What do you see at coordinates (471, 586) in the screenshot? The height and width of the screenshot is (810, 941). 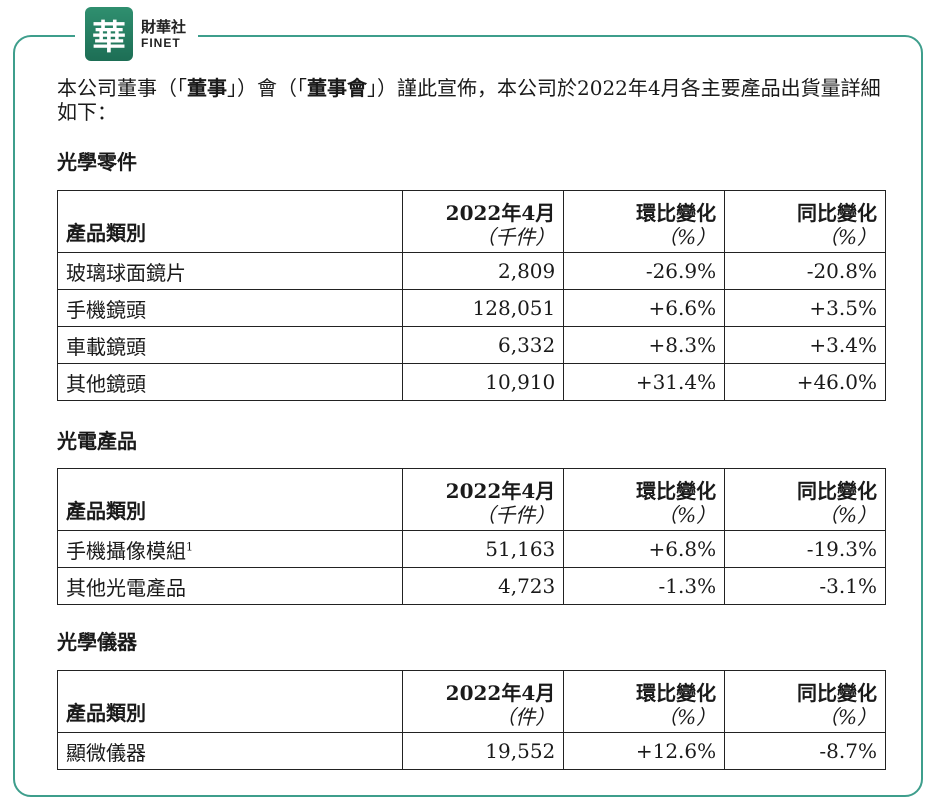 I see `table-row: 其他光電產品 4,723 -1.3% -3.1%` at bounding box center [471, 586].